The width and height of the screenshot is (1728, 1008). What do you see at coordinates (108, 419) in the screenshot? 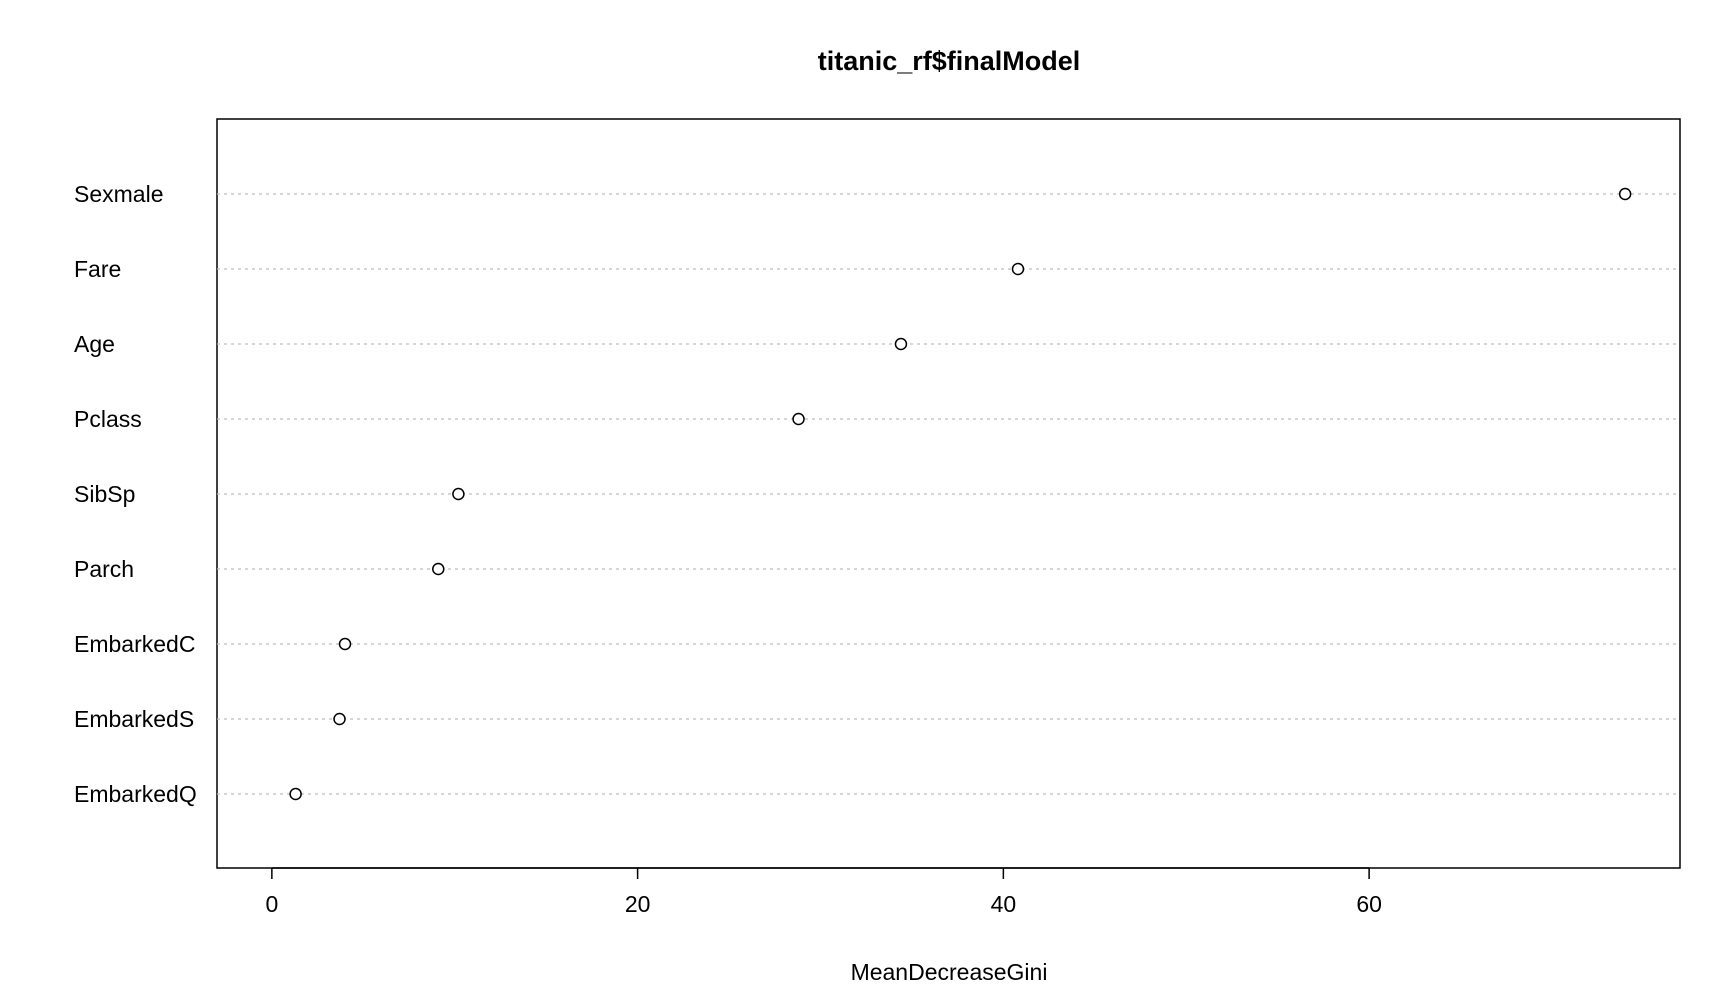
I see `category-label: Pclass` at bounding box center [108, 419].